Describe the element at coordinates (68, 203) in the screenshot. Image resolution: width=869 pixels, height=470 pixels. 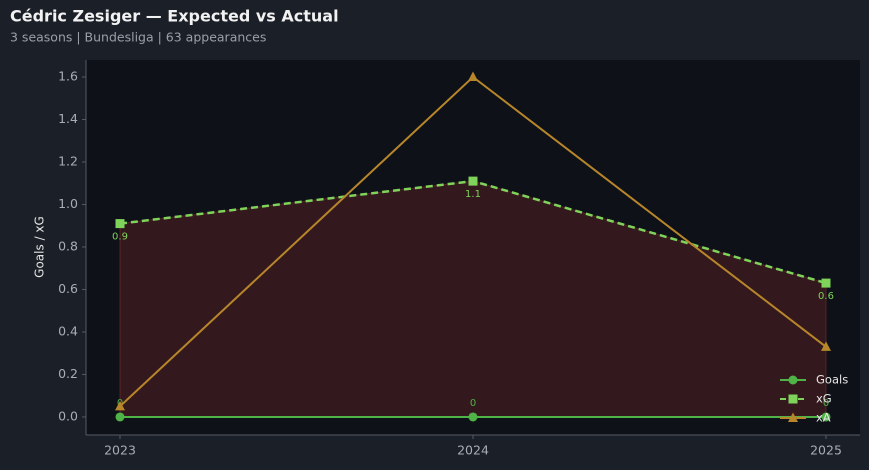
I see `y-tick-label: 1.0` at that location.